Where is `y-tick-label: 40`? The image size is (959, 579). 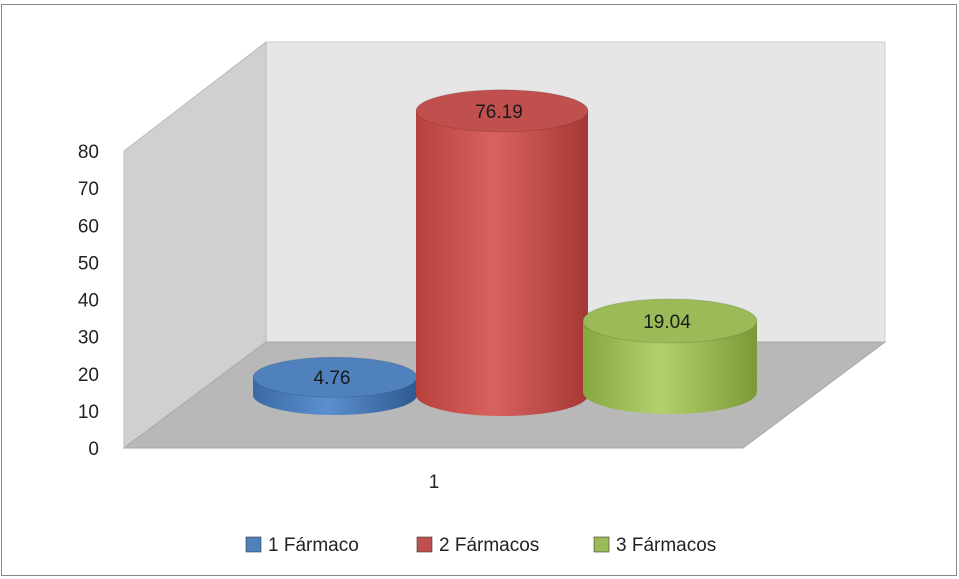
y-tick-label: 40 is located at coordinates (88, 301).